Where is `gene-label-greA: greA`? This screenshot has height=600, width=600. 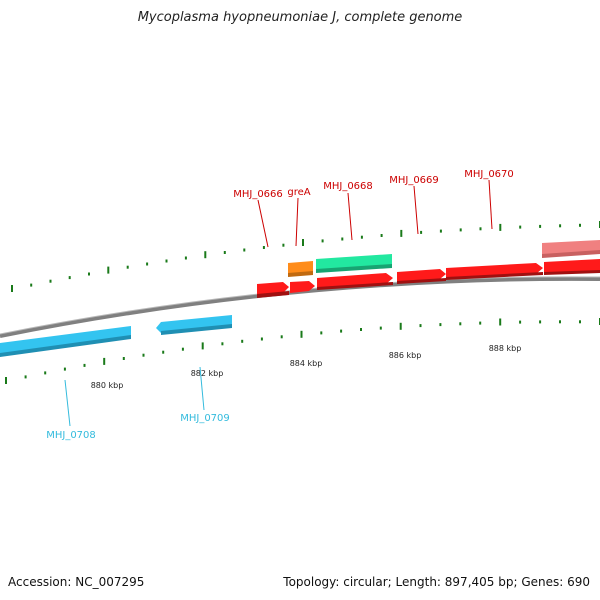
gene-label-greA: greA is located at coordinates (298, 192).